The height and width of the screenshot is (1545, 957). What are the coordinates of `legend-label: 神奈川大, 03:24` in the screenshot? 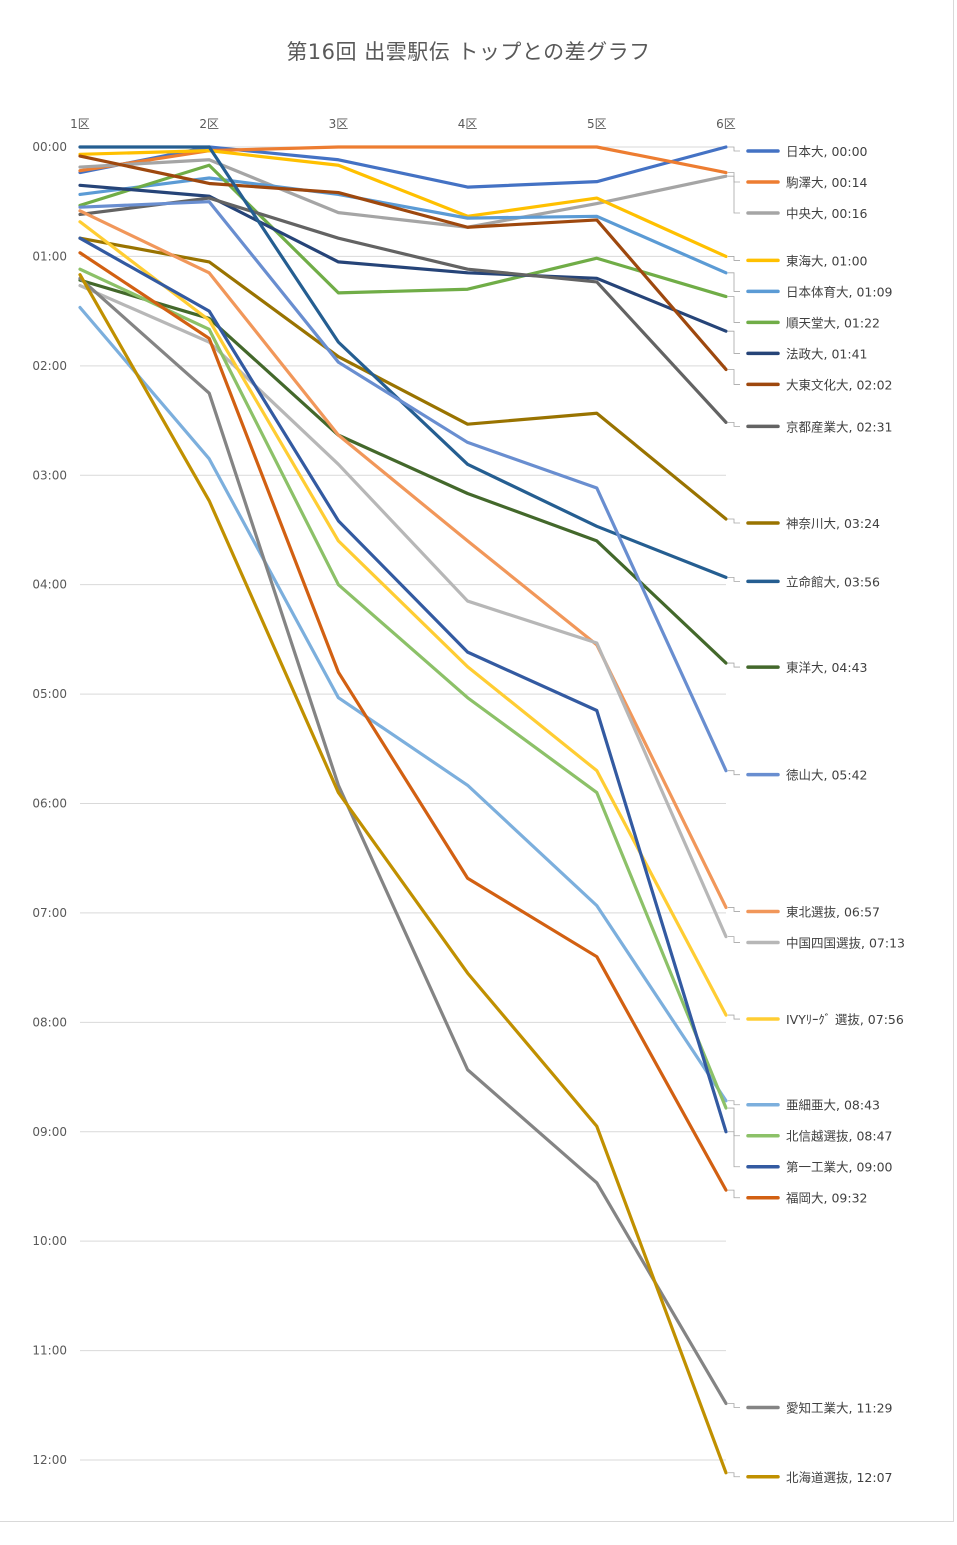 It's located at (833, 523).